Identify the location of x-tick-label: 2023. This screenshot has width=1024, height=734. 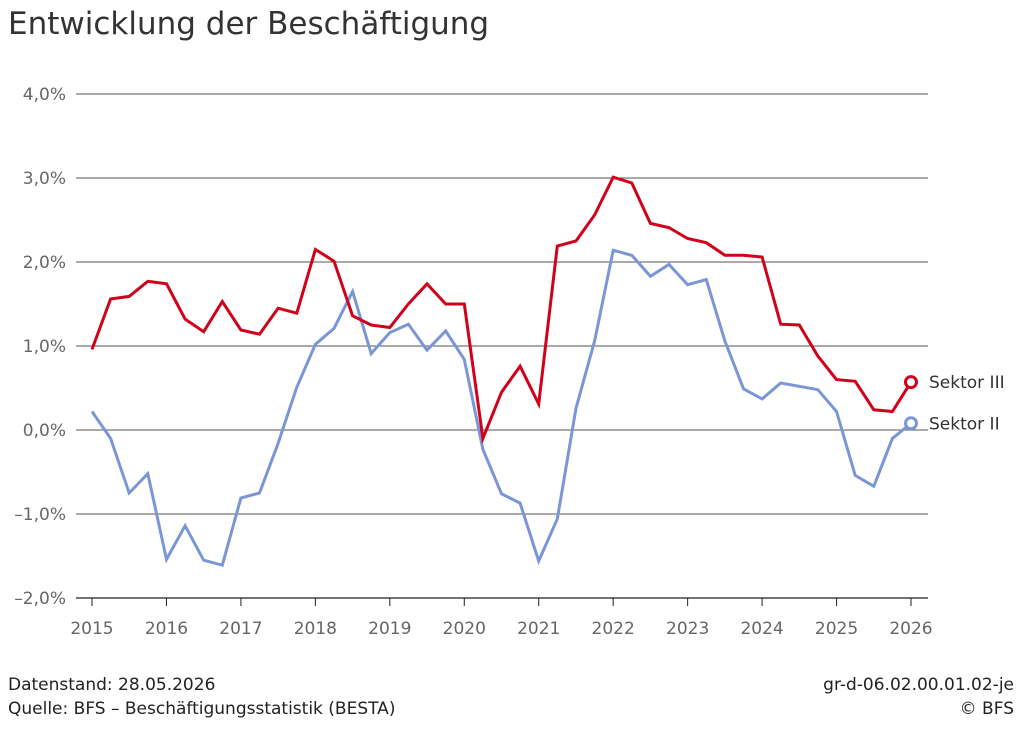
(687, 629).